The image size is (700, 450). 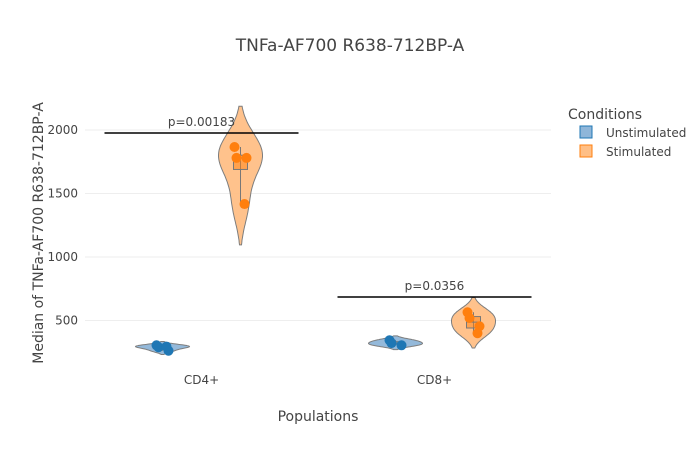 I want to click on legend-item-unstimulated: Unstimulated, so click(x=632, y=132).